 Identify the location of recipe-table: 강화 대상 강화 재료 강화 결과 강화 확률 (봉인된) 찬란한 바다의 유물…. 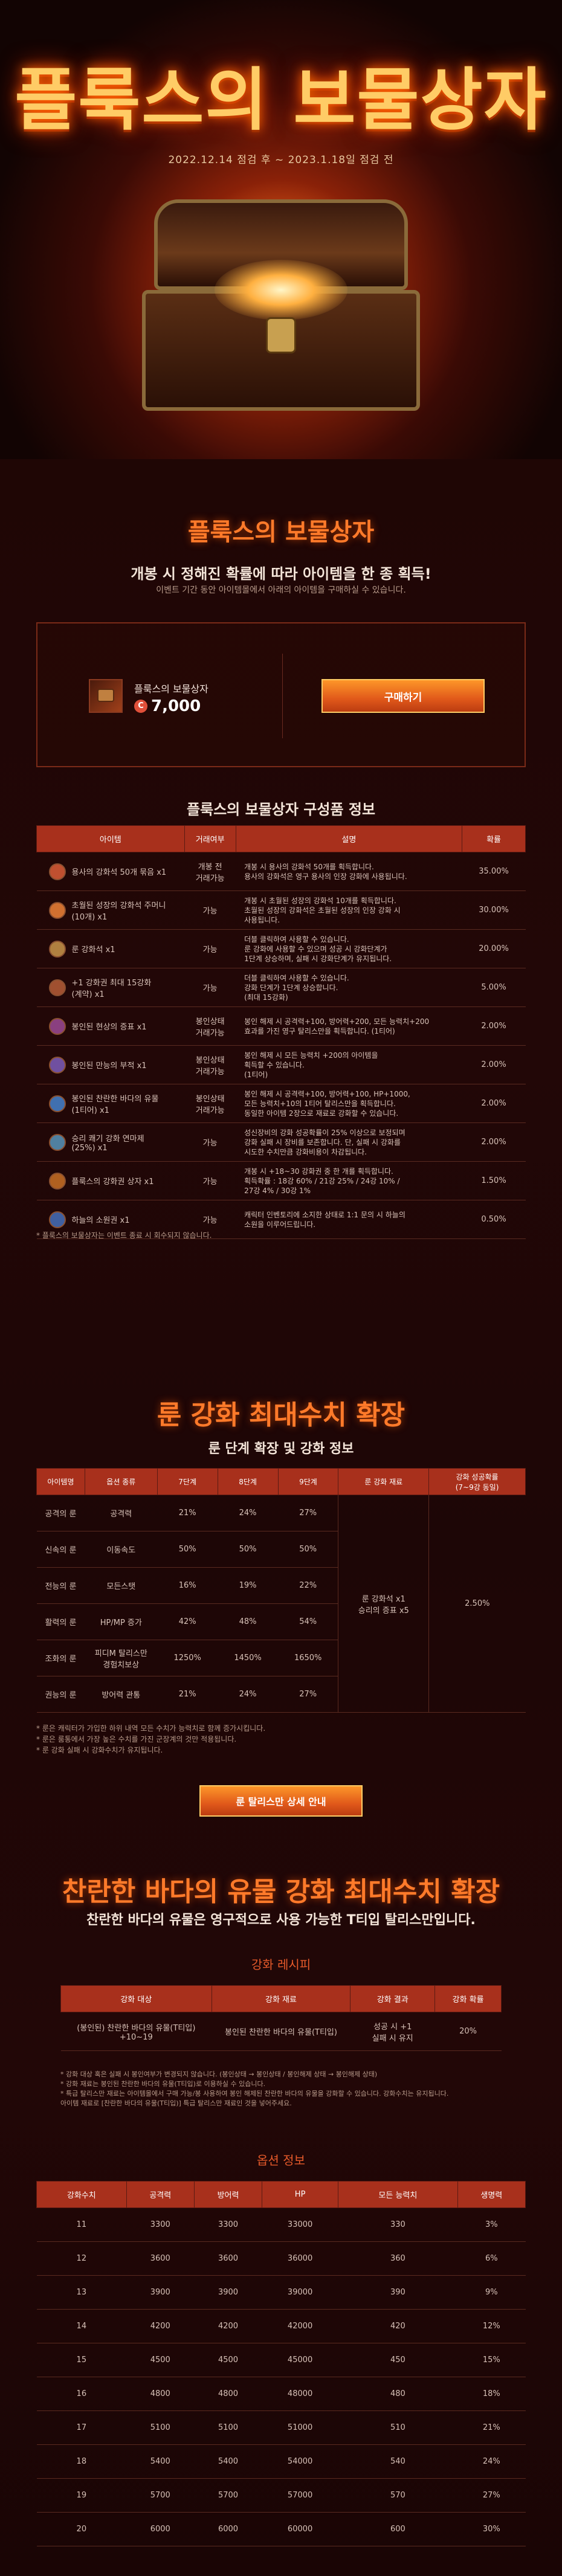
(281, 2018).